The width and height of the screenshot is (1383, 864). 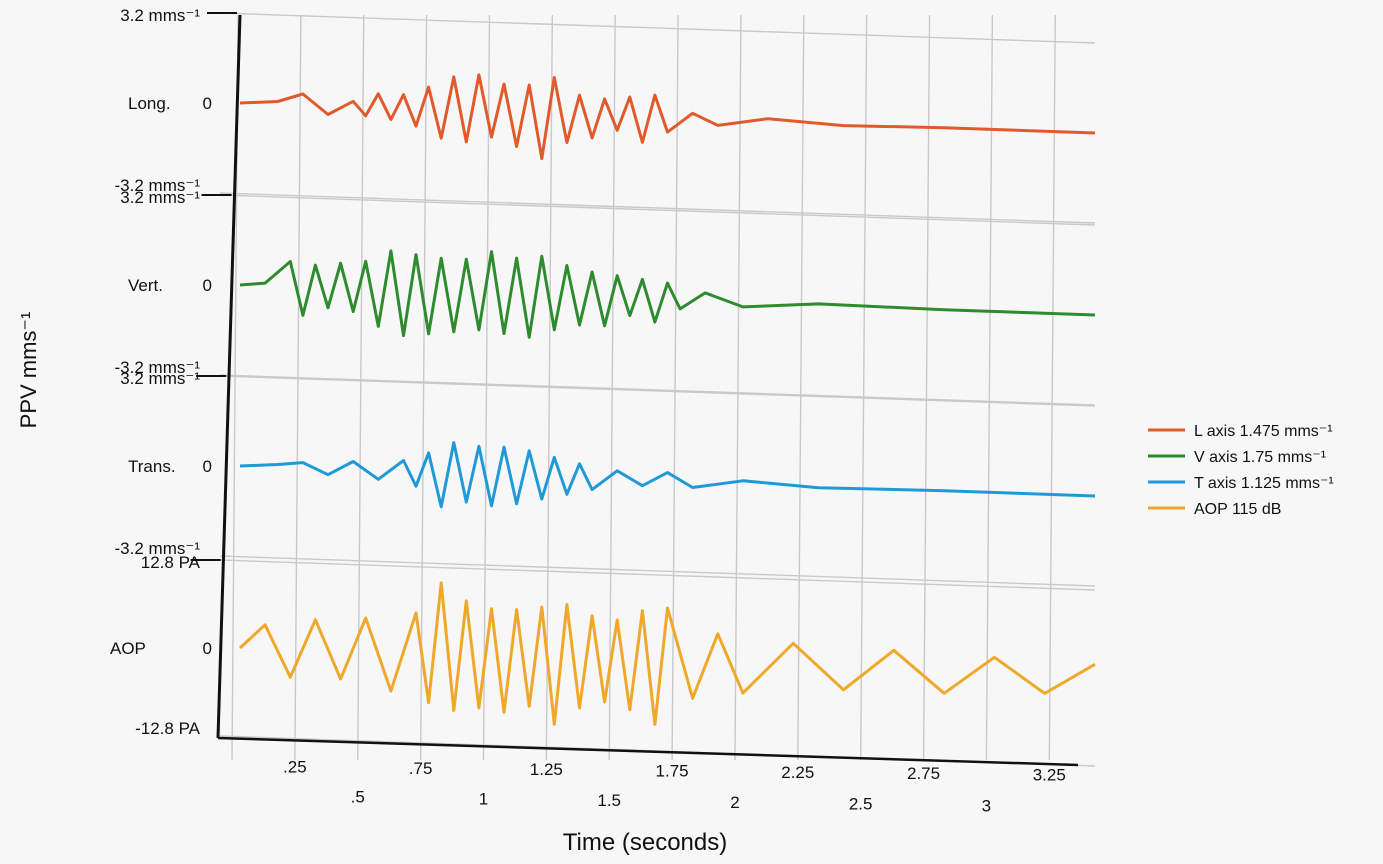 I want to click on x-tick-label: 1.25, so click(x=546, y=769).